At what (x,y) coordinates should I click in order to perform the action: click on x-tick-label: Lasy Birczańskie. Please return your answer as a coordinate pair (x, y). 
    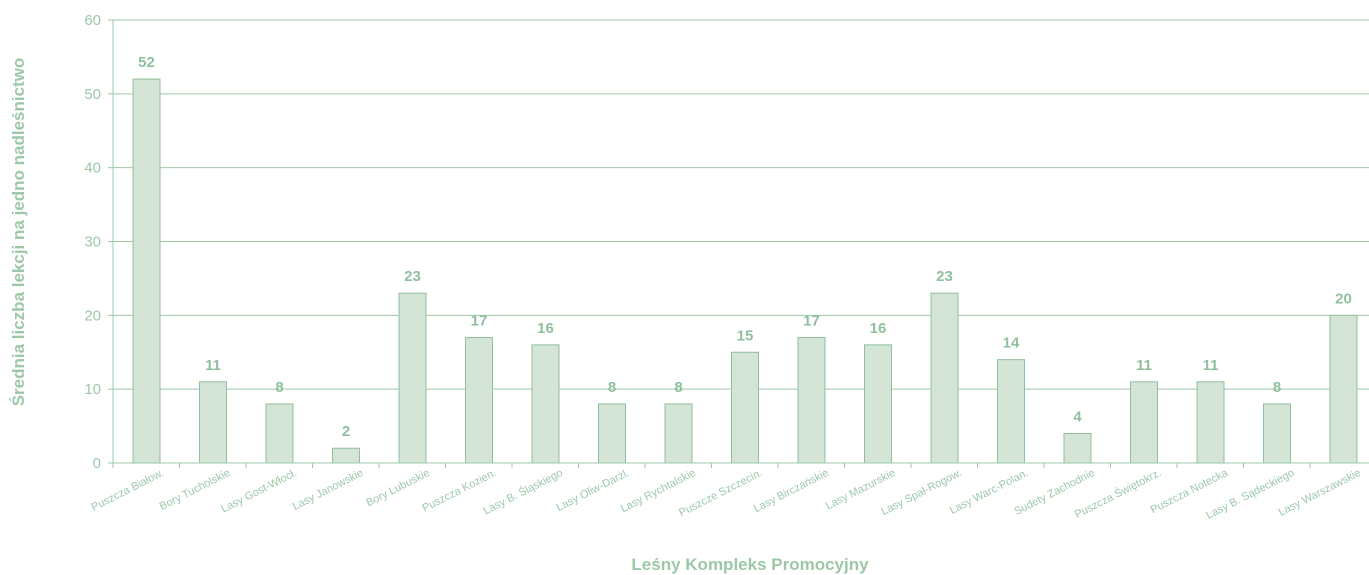
    Looking at the image, I should click on (791, 491).